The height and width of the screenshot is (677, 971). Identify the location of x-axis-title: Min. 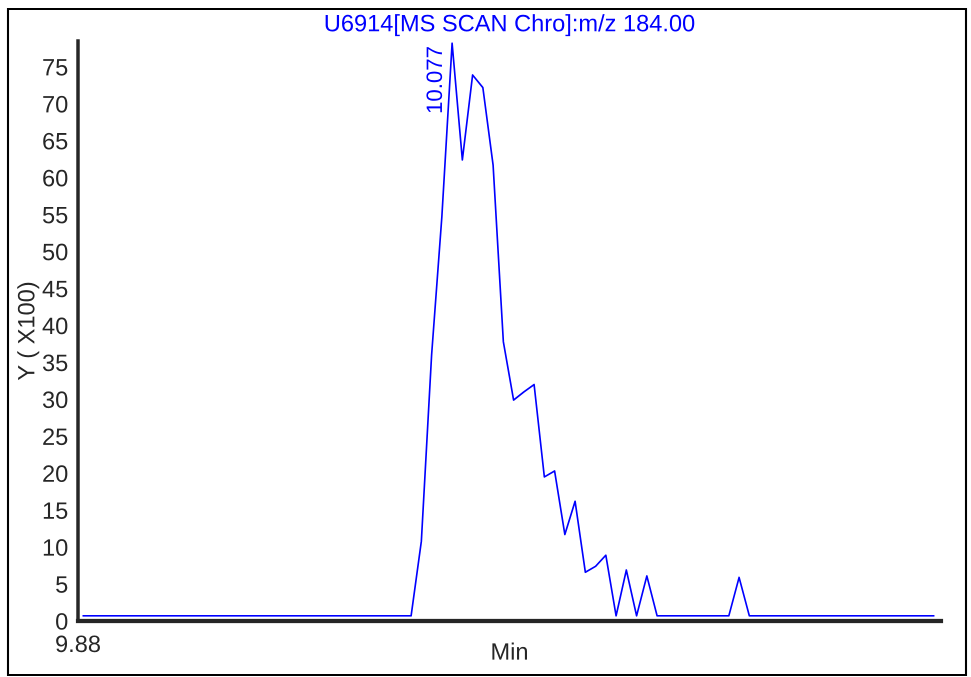
(509, 651).